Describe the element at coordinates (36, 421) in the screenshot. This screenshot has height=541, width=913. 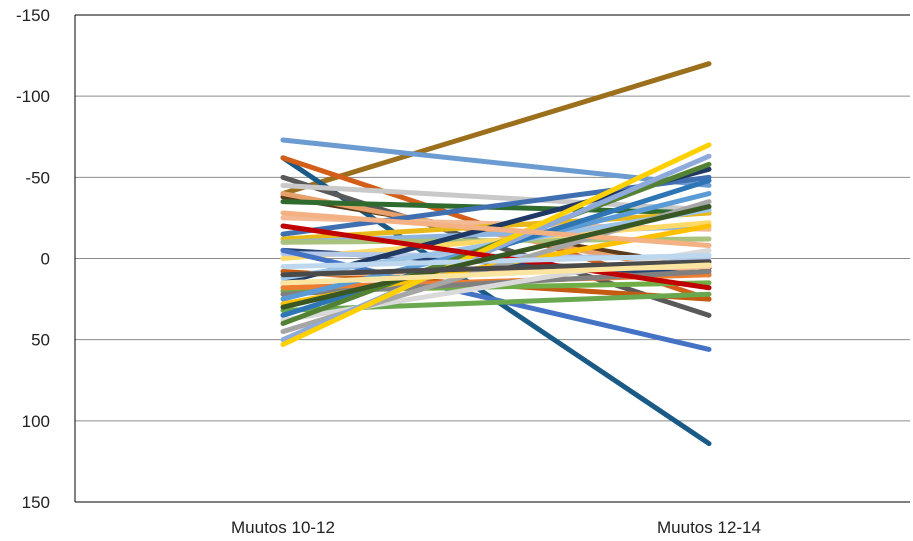
I see `y-tick-label: 100` at that location.